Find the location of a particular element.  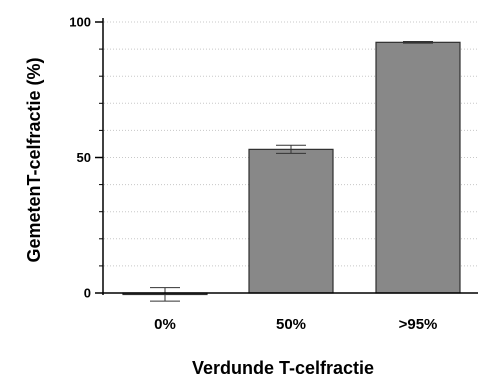

x-tick-label: >95% is located at coordinates (418, 324).